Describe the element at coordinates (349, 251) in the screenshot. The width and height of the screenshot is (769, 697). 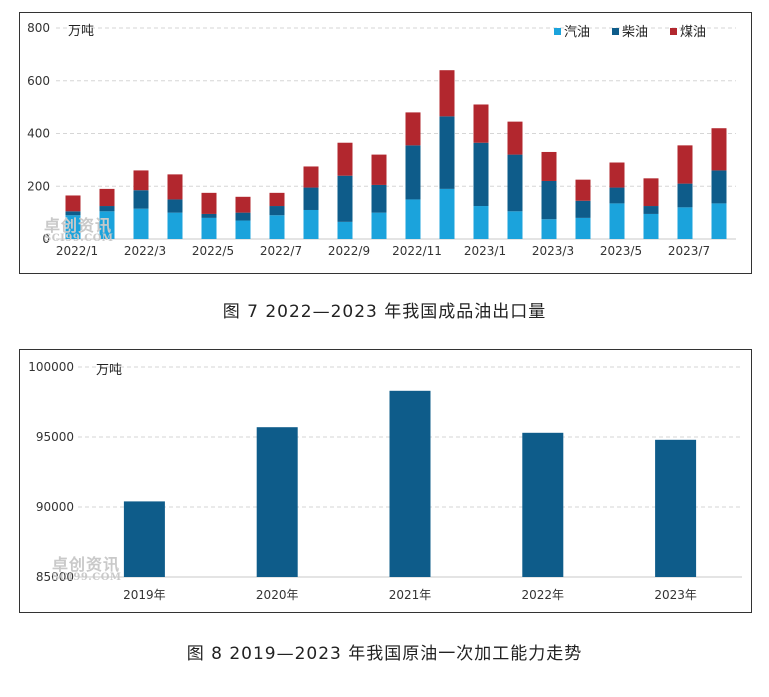
I see `x-tick-label: 2022/9` at that location.